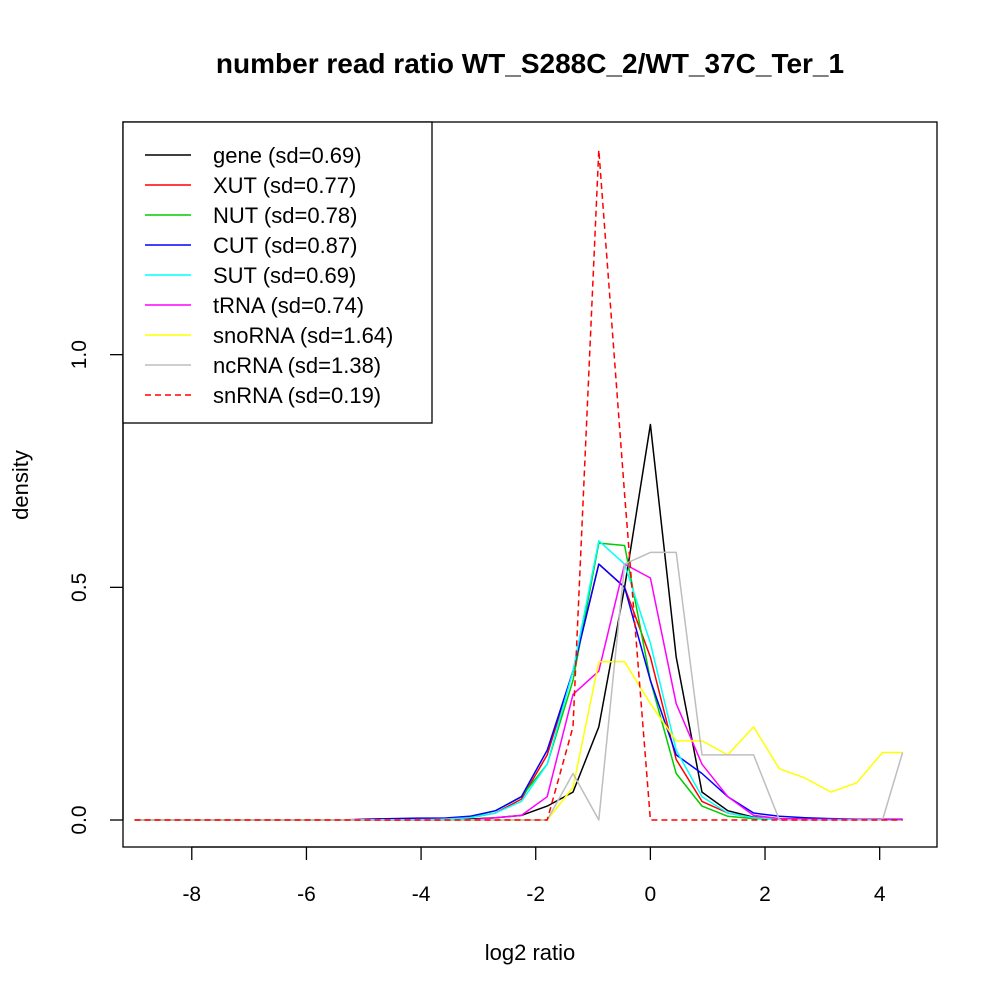  I want to click on legend-label: snoRNA (sd=1.64), so click(303, 335).